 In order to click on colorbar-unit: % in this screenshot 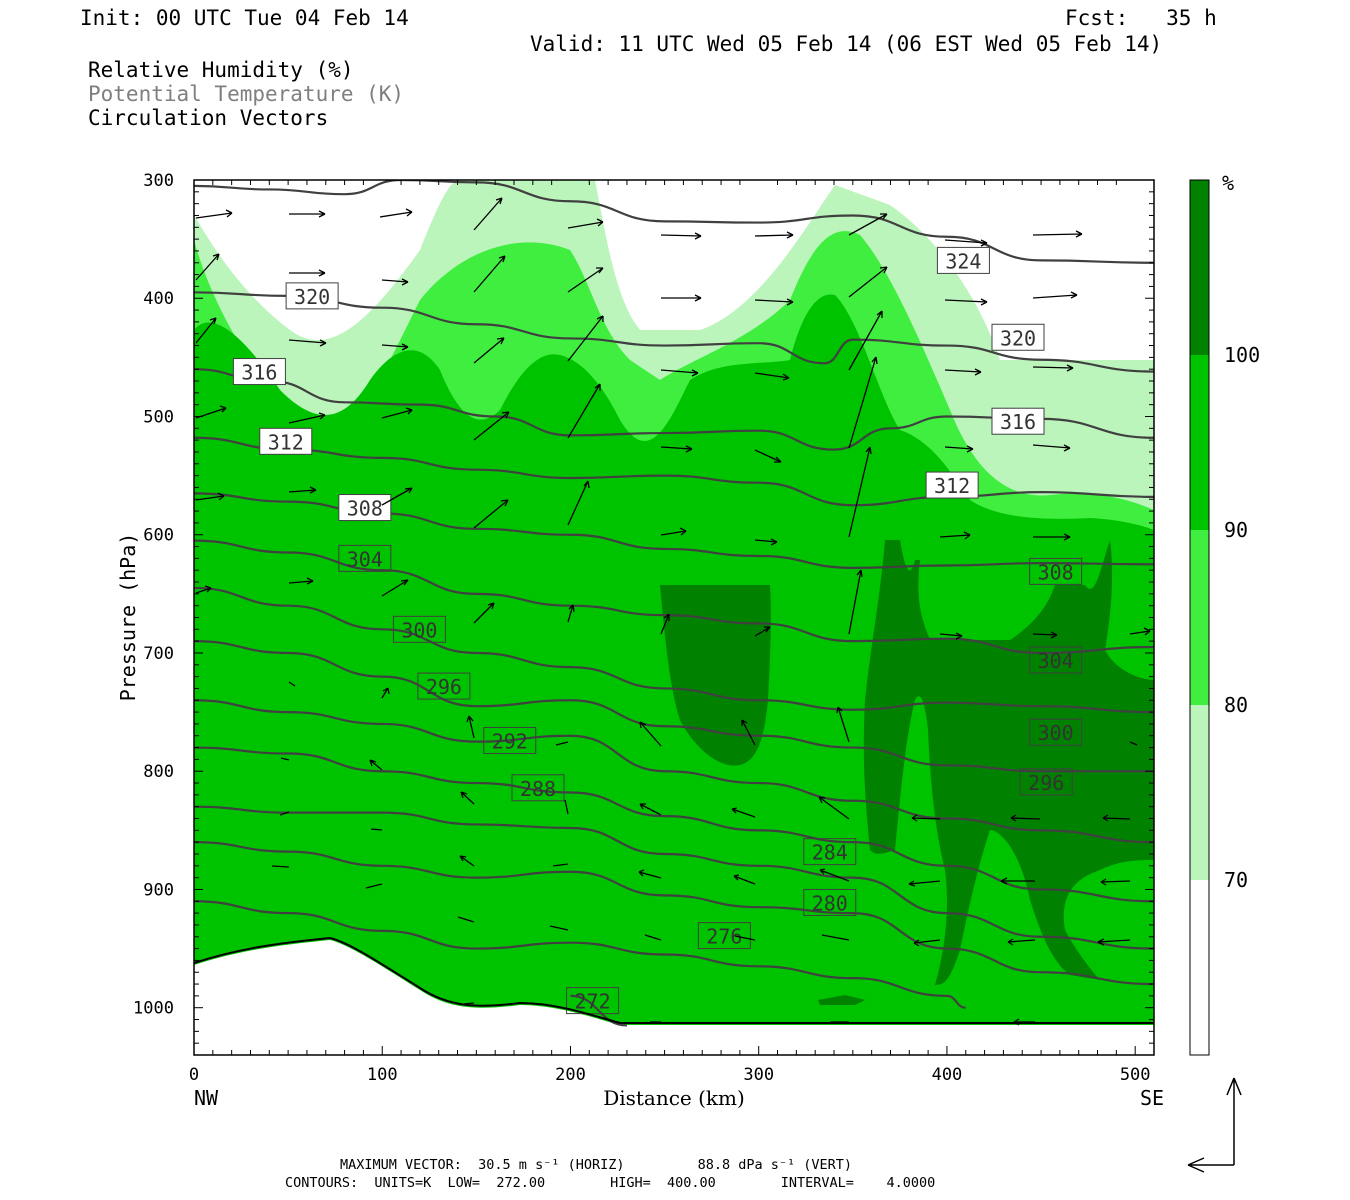, I will do `click(1228, 183)`.